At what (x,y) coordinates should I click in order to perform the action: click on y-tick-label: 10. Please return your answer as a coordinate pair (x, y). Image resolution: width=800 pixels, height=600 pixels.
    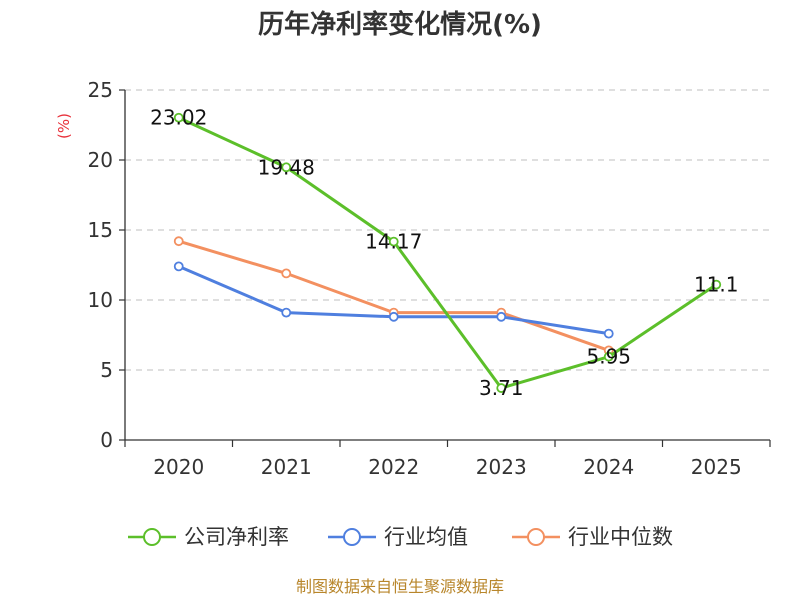
    Looking at the image, I should click on (100, 300).